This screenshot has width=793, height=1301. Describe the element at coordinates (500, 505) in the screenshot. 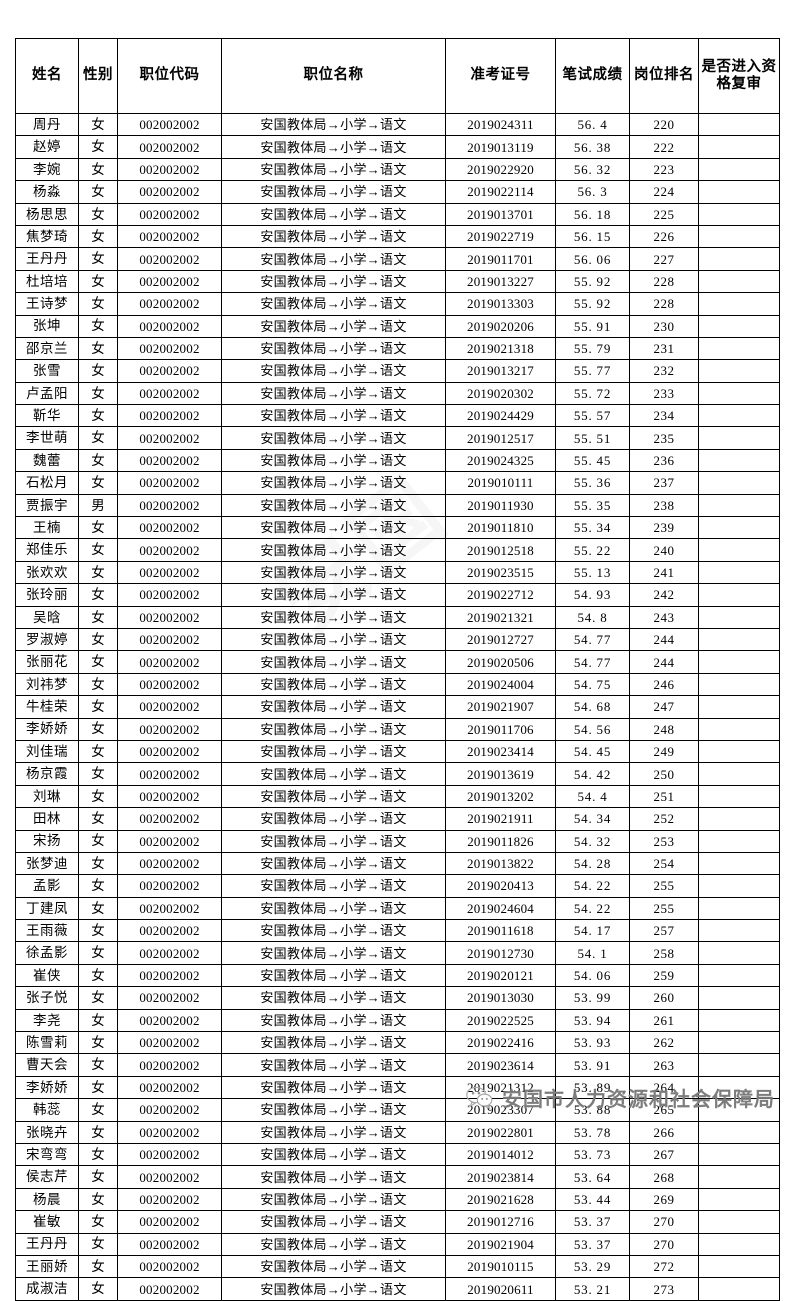

I see `cell-ticket: 2019011930` at that location.